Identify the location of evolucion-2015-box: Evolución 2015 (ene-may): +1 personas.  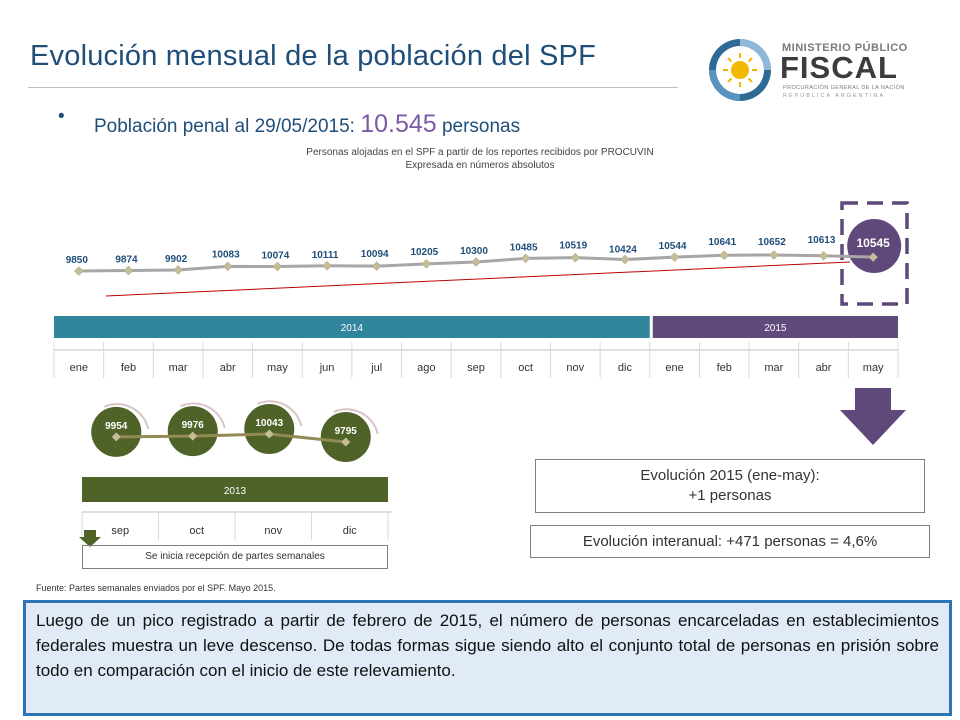
(730, 486).